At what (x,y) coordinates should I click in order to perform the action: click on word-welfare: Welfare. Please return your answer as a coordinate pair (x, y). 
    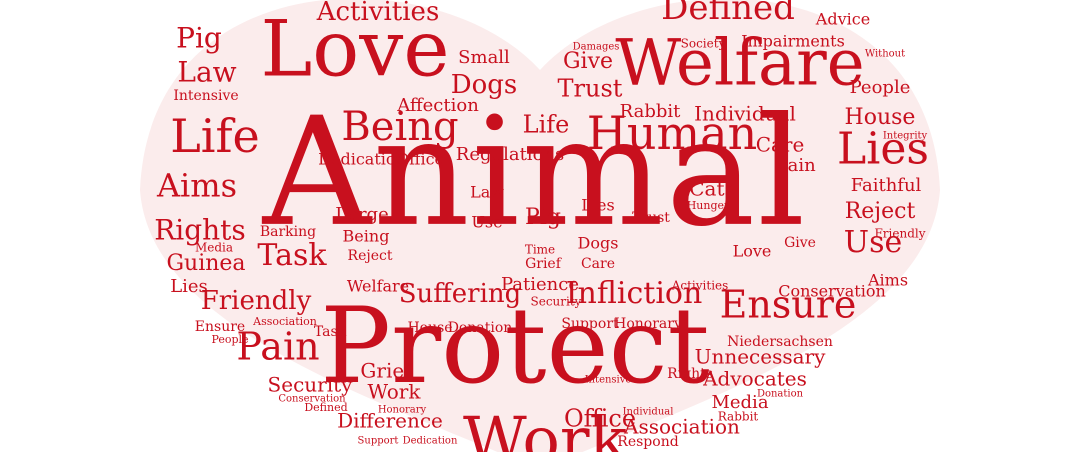
    Looking at the image, I should click on (739, 64).